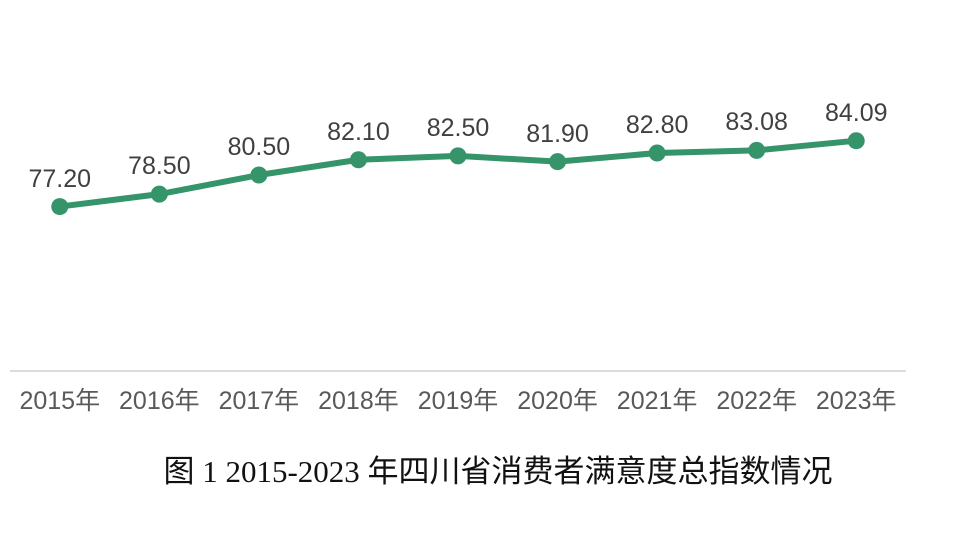 The width and height of the screenshot is (960, 537). Describe the element at coordinates (358, 131) in the screenshot. I see `data-label: 82.10` at that location.